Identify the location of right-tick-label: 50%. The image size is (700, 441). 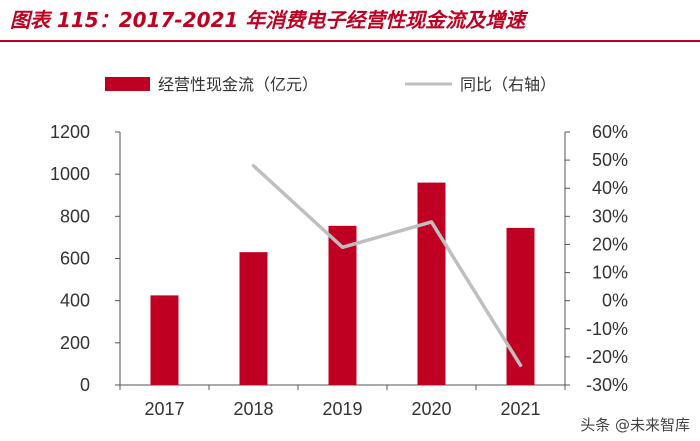
(610, 160).